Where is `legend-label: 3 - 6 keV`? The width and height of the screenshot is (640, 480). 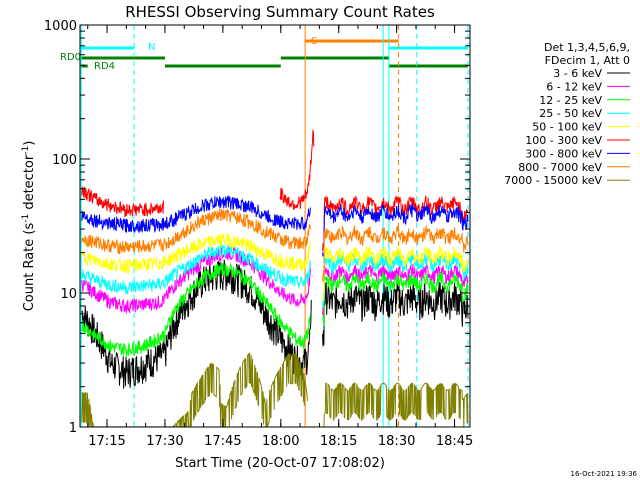 legend-label: 3 - 6 keV is located at coordinates (577, 73).